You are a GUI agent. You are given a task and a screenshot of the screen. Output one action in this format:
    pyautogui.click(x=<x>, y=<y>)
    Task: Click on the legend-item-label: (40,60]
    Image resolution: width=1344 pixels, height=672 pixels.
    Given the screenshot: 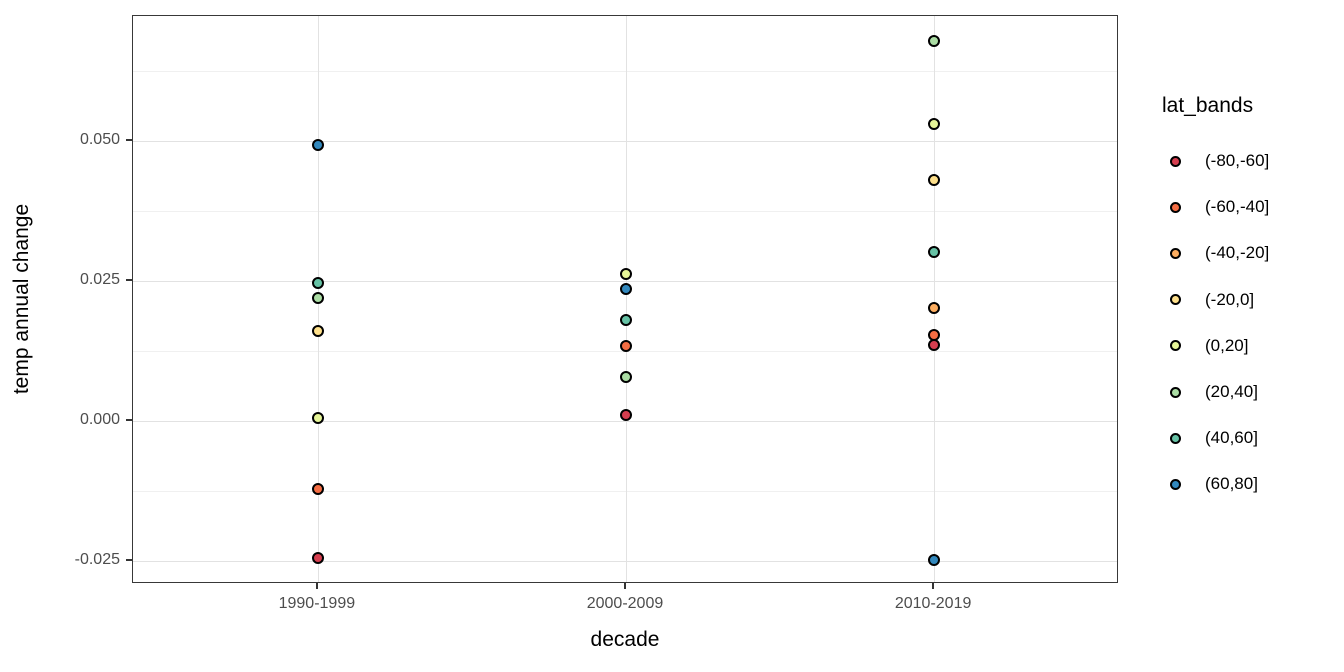 What is the action you would take?
    pyautogui.click(x=1231, y=438)
    